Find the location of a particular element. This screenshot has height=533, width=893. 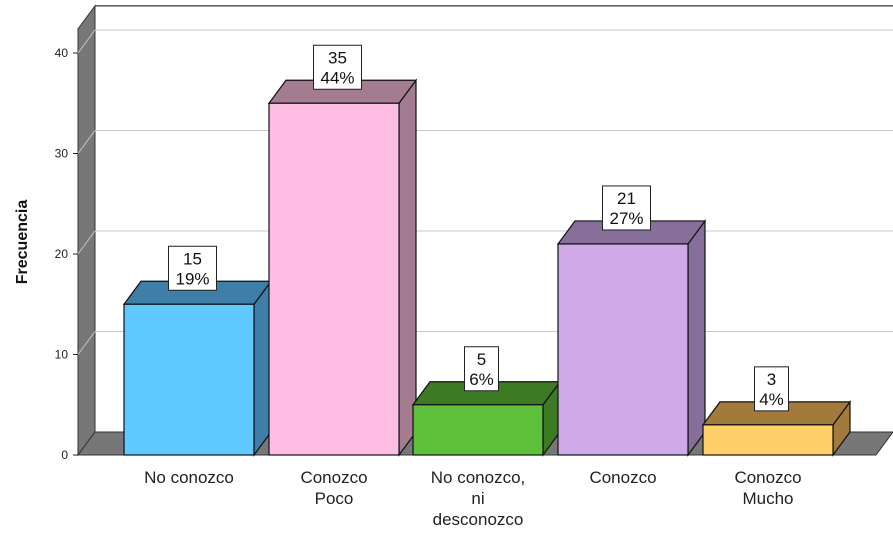

y-tick-label: 10 is located at coordinates (62, 355).